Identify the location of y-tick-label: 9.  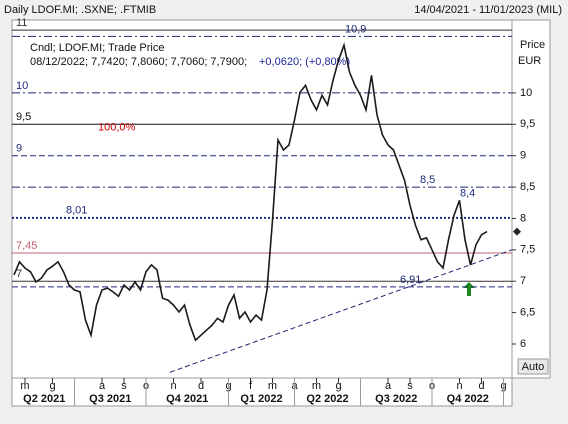
(523, 156).